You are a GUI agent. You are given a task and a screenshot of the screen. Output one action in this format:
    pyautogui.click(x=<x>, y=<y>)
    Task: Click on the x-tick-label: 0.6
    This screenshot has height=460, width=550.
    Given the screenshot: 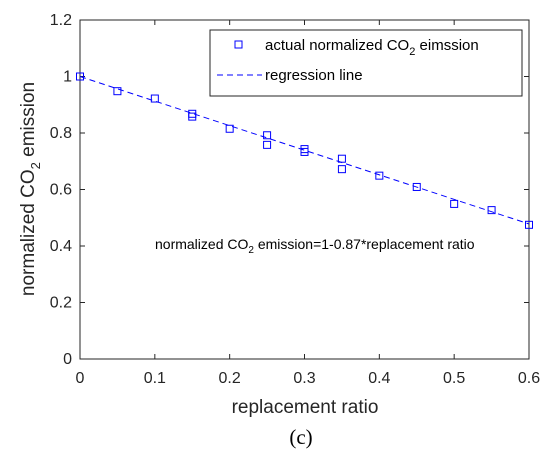 What is the action you would take?
    pyautogui.click(x=529, y=378)
    